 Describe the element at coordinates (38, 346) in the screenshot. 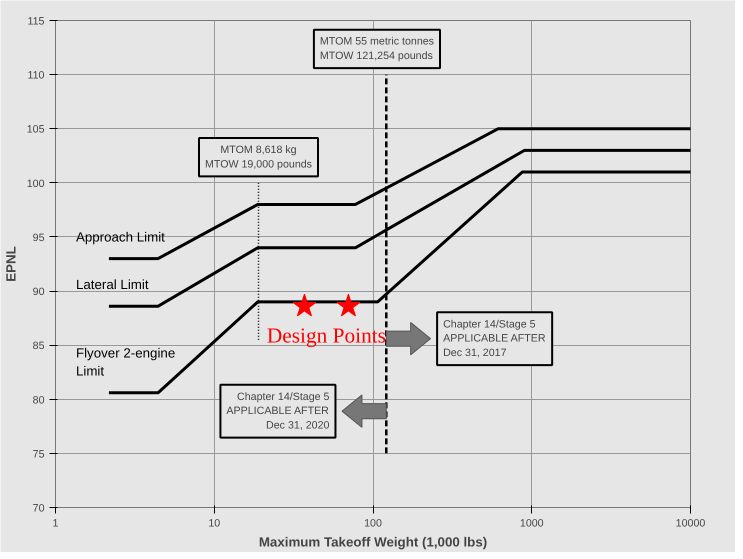

I see `y-tick-label: 85` at that location.